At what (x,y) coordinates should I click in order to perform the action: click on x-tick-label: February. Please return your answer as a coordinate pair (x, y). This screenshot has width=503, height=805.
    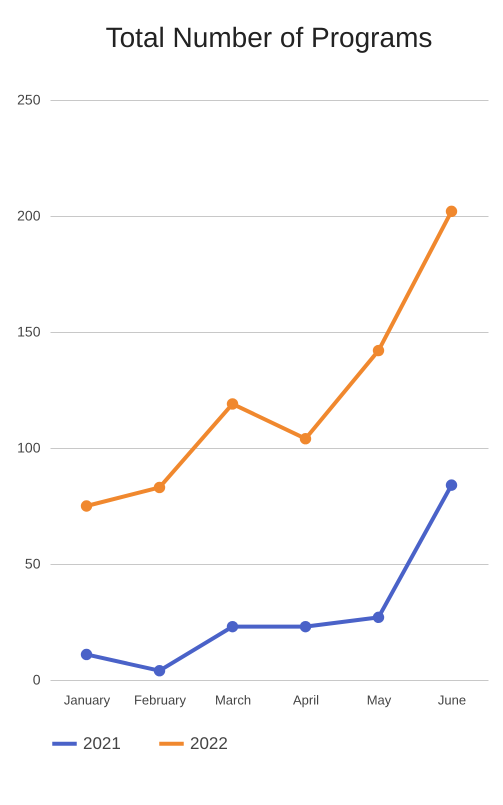
    Looking at the image, I should click on (160, 700).